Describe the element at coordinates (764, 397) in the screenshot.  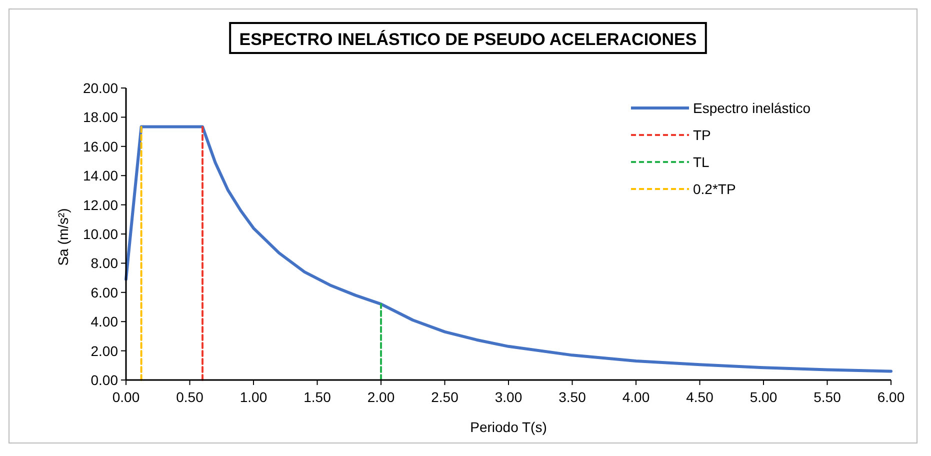
I see `x-tick-label: 5.00` at that location.